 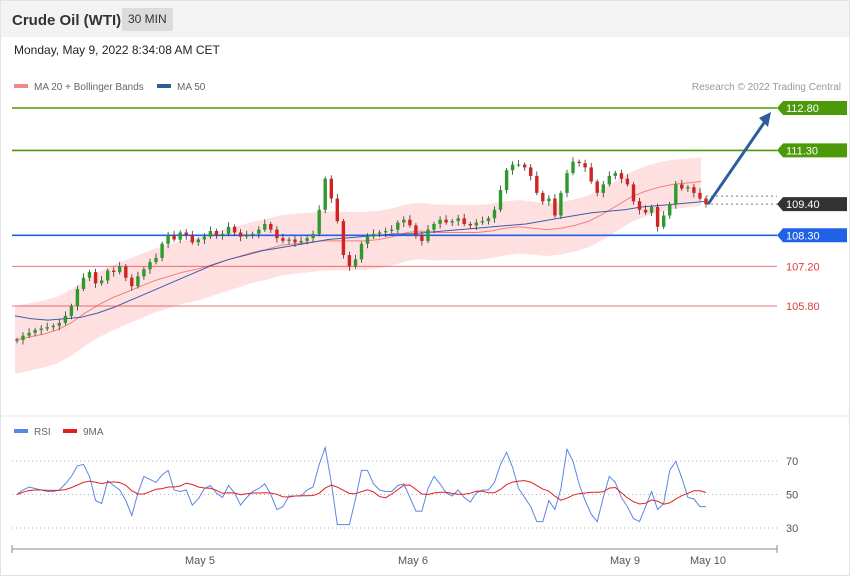 What do you see at coordinates (200, 561) in the screenshot?
I see `x-tick-label: May 5` at bounding box center [200, 561].